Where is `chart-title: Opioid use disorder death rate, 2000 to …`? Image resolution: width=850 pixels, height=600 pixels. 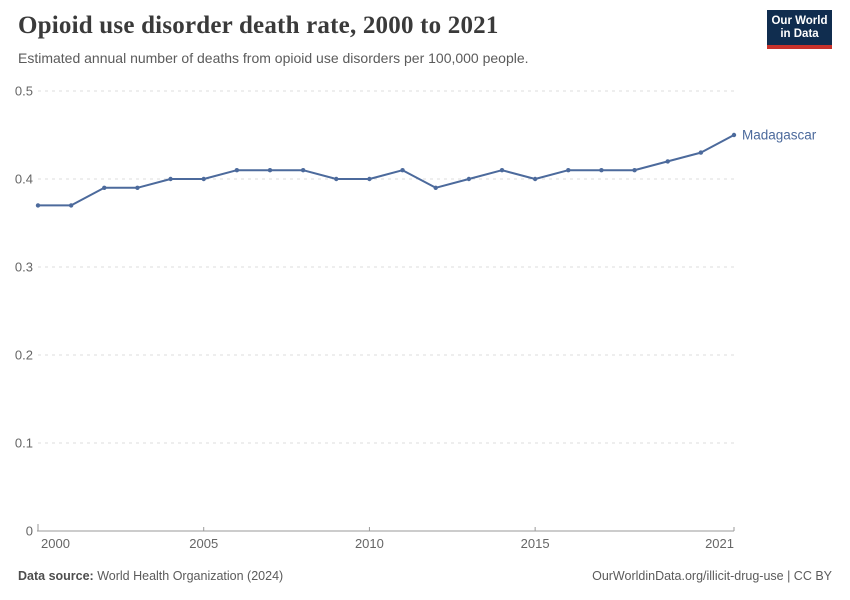
chart-title: Opioid use disorder death rate, 2000 to … is located at coordinates (258, 25).